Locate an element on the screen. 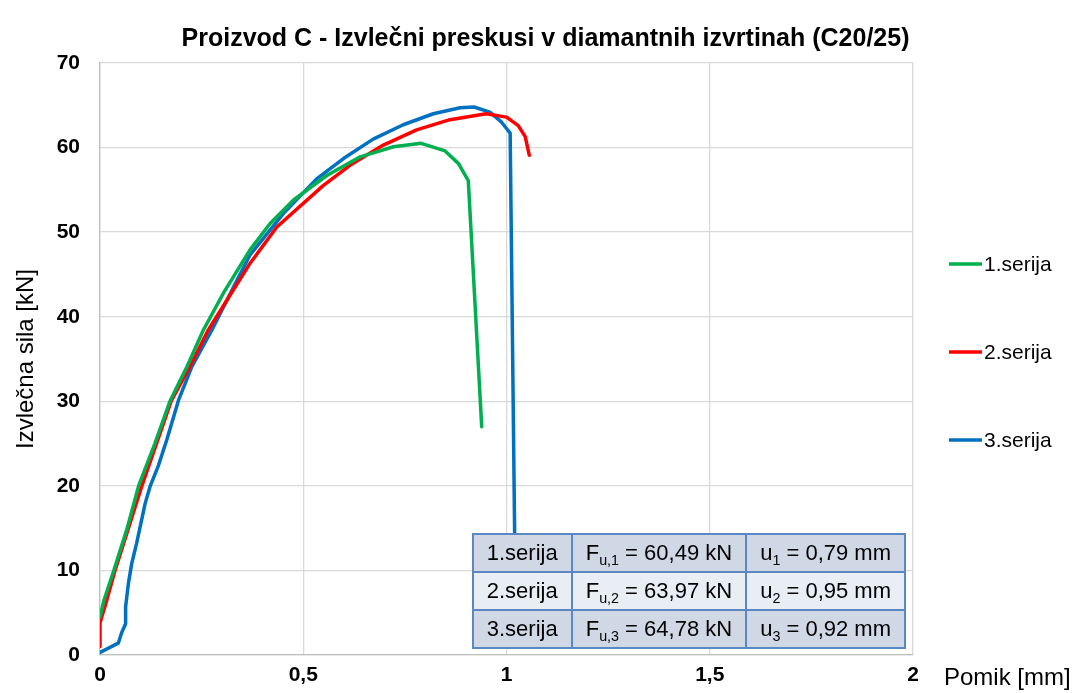  x-tick-label: 1 is located at coordinates (506, 674).